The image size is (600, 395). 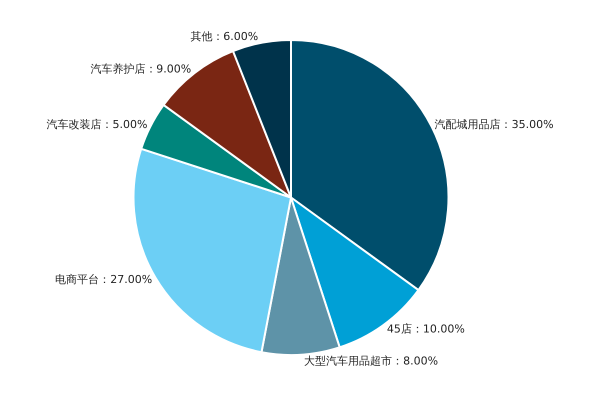 I want to click on slice-label: 汽配城用品店：35.00%, so click(x=494, y=125).